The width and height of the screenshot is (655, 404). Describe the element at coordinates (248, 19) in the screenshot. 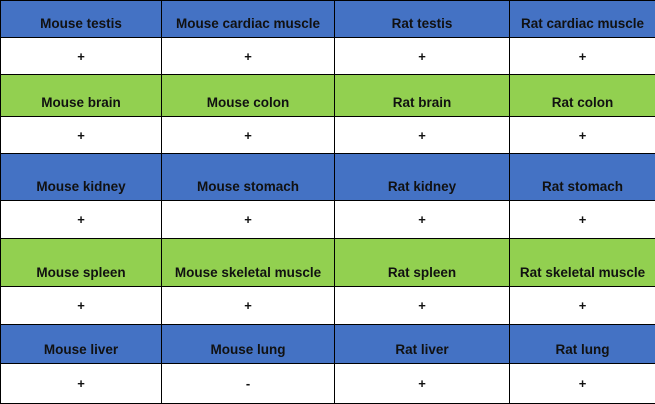

I see `tissue-name-cell: Mouse cardiac muscle` at that location.